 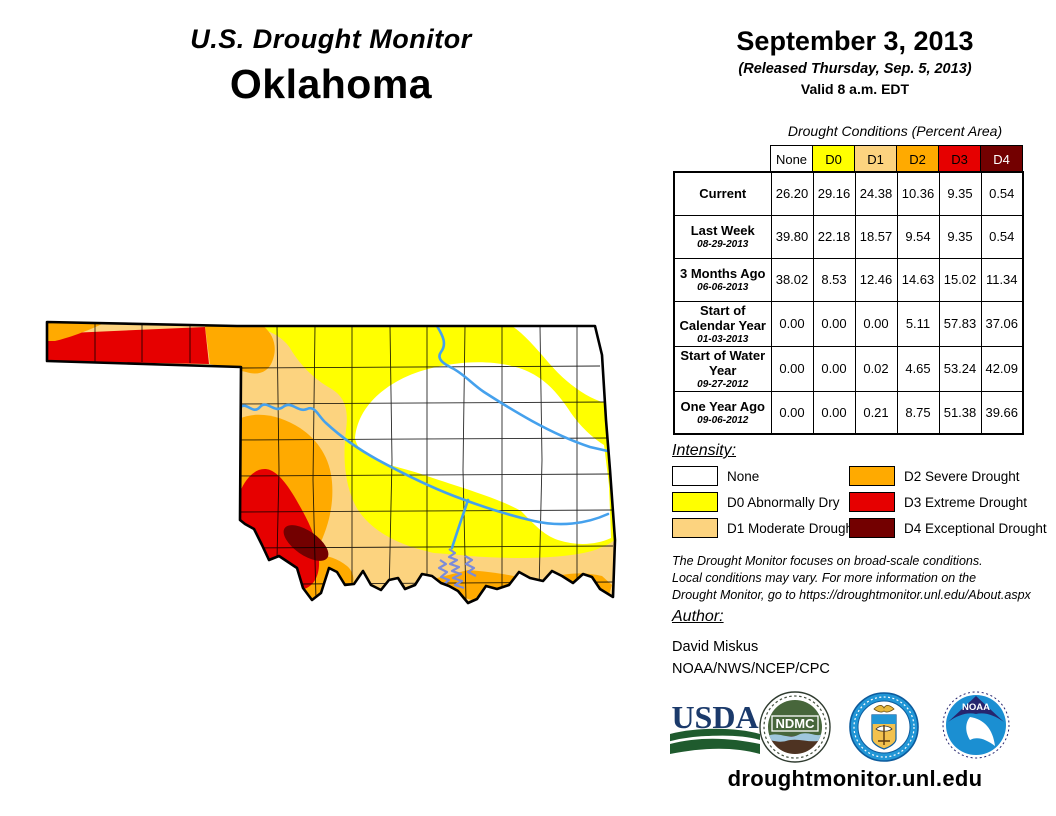 I want to click on cell-value: 26.20, so click(x=792, y=193).